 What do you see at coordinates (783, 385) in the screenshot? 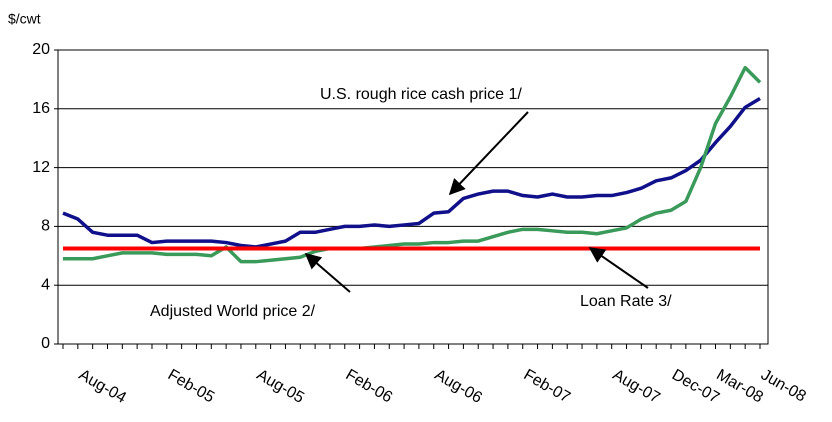
I see `x-tick-label: Jun-08` at bounding box center [783, 385].